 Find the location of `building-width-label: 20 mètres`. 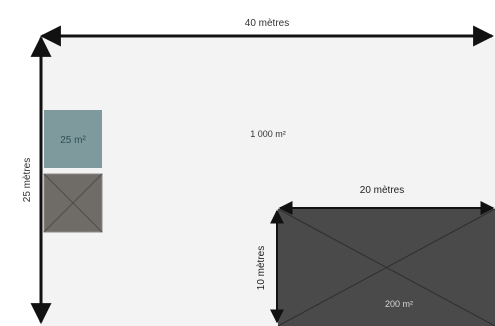

building-width-label: 20 mètres is located at coordinates (382, 190).